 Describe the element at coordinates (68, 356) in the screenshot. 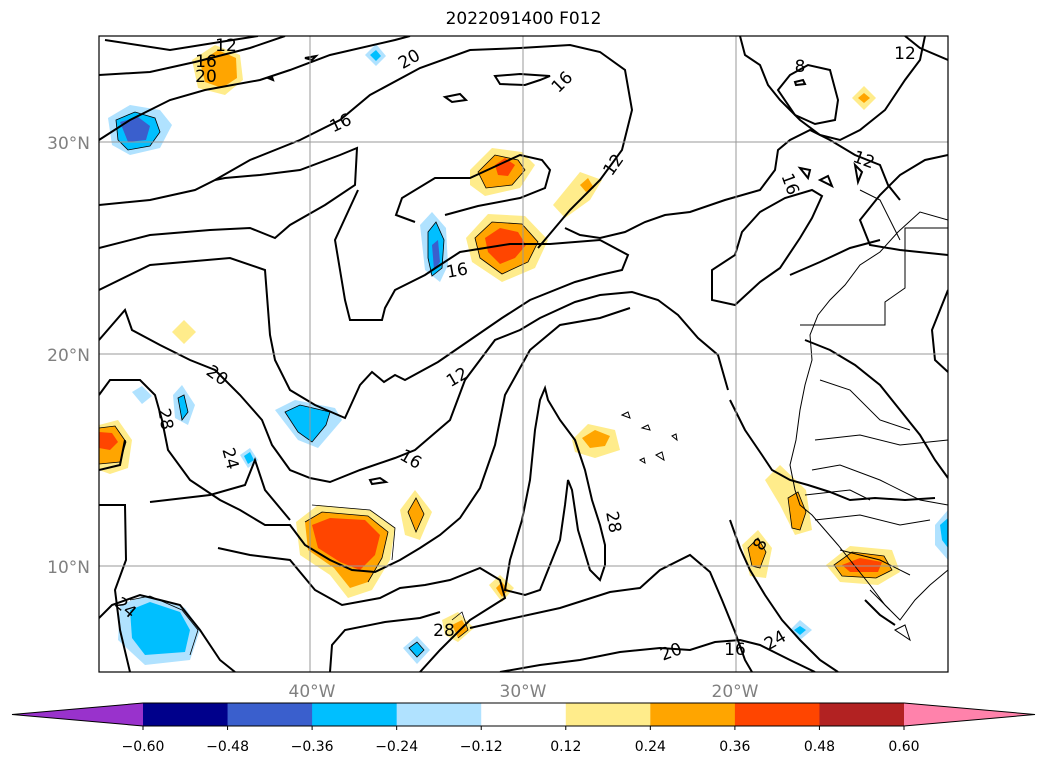

I see `lat-label-20n: 20°N` at that location.